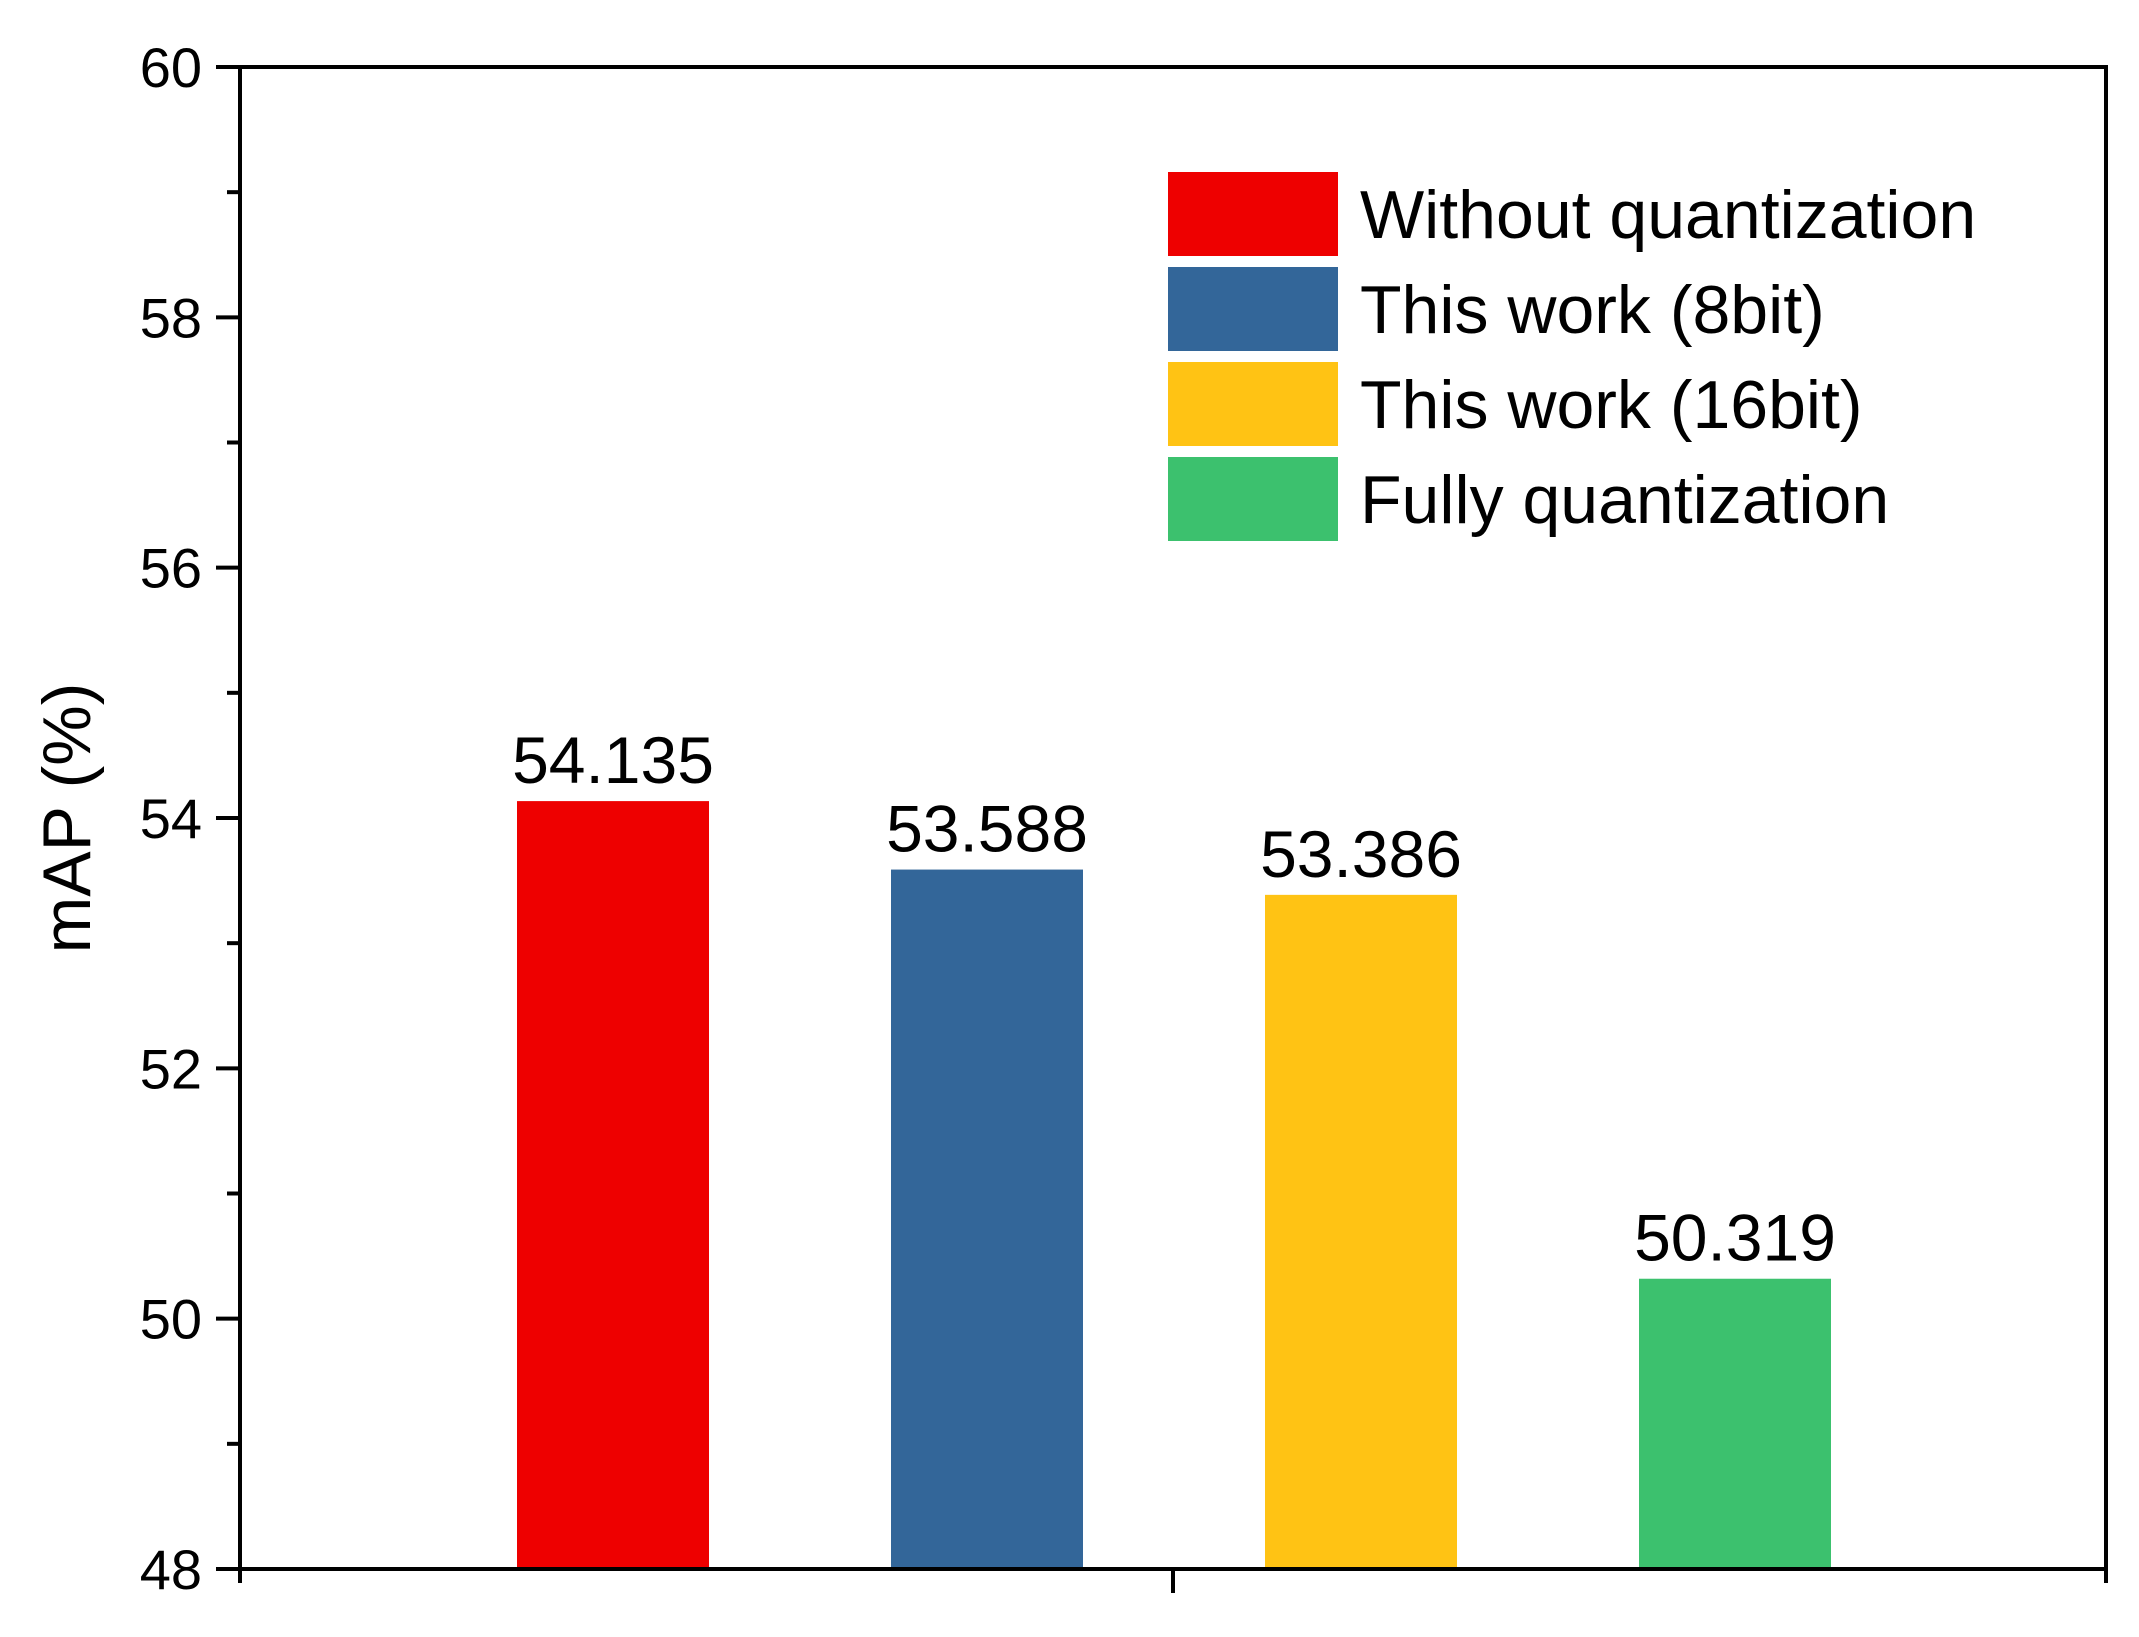 This screenshot has width=2139, height=1637. Describe the element at coordinates (67, 818) in the screenshot. I see `y-axis-title: mAP (%)` at that location.